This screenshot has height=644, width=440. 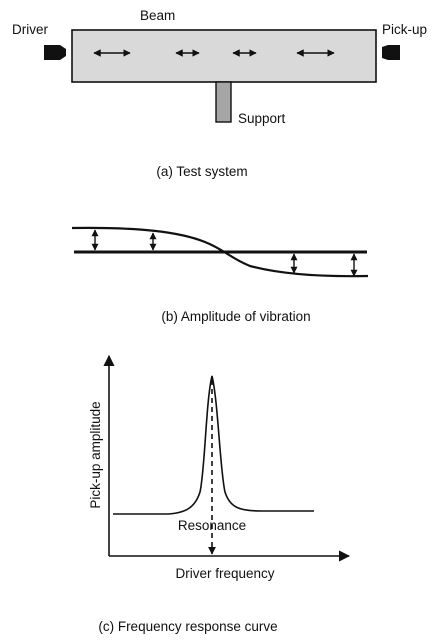 I want to click on support, so click(x=223, y=102).